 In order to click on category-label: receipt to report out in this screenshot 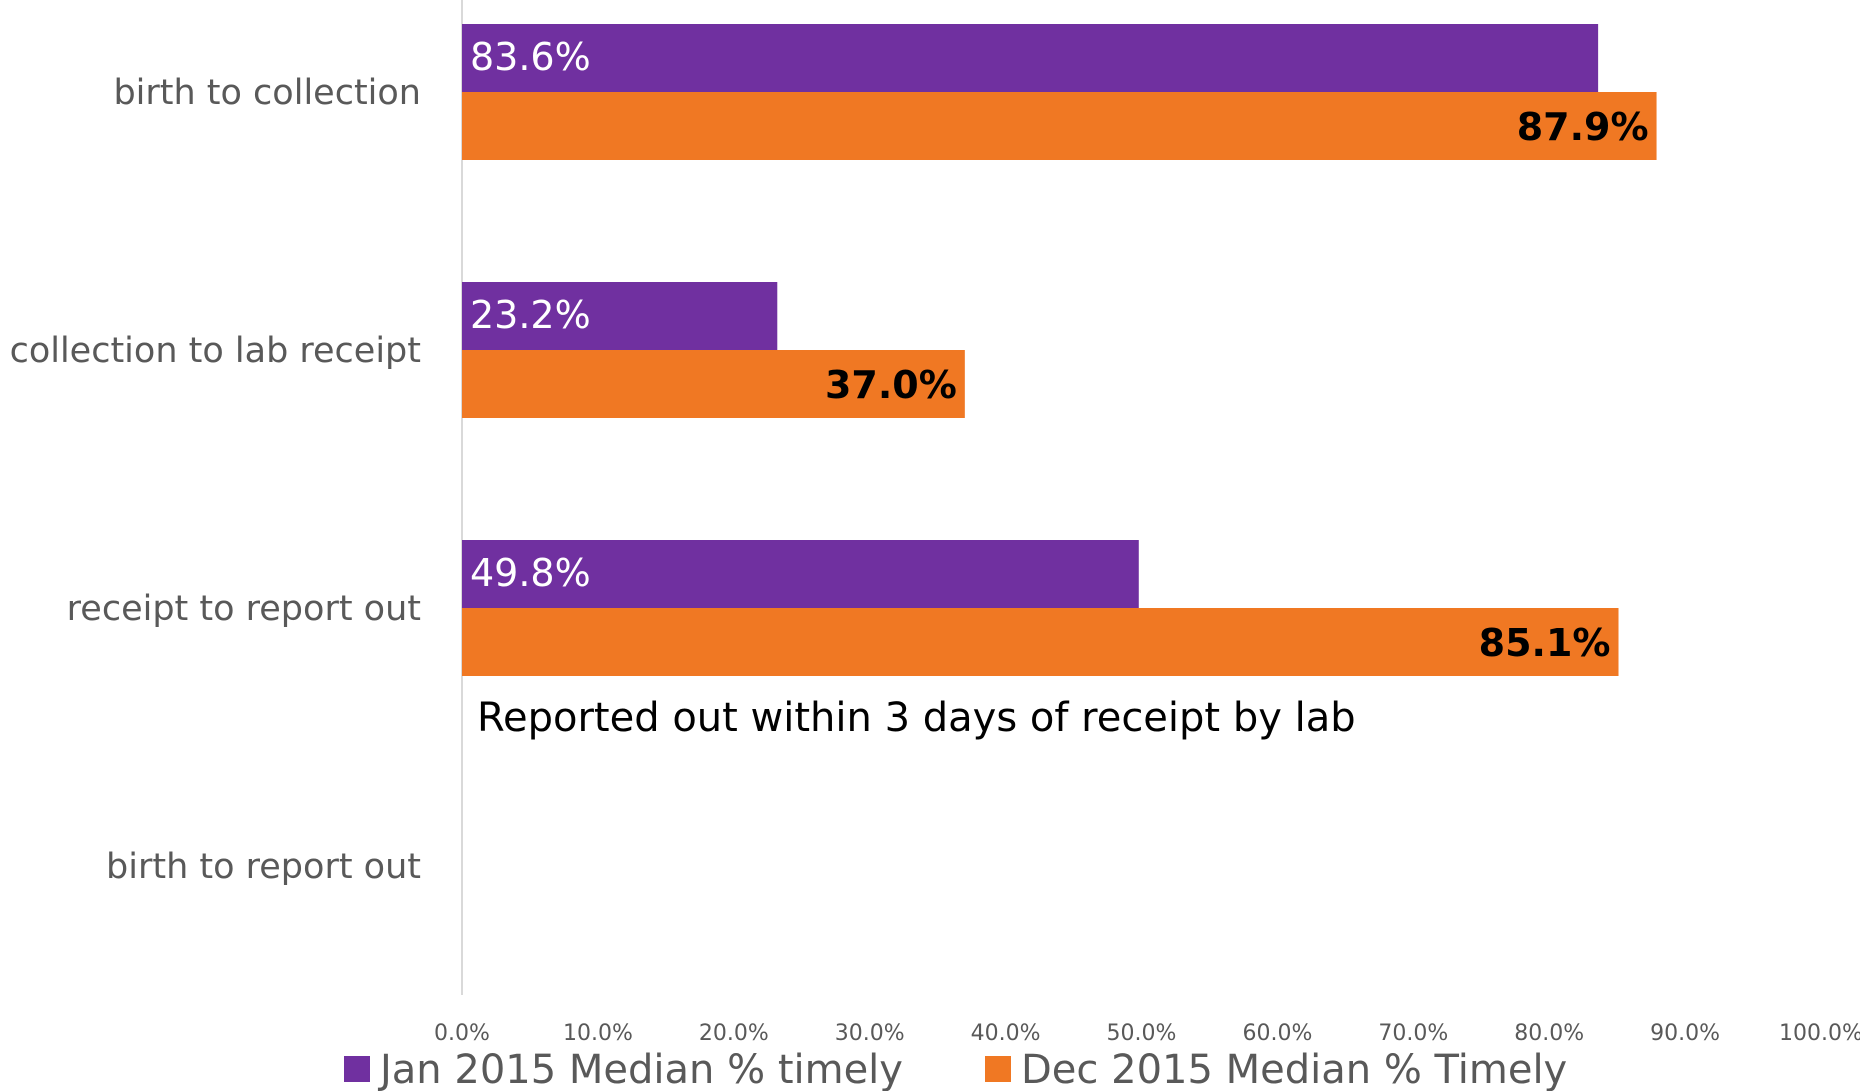, I will do `click(244, 609)`.